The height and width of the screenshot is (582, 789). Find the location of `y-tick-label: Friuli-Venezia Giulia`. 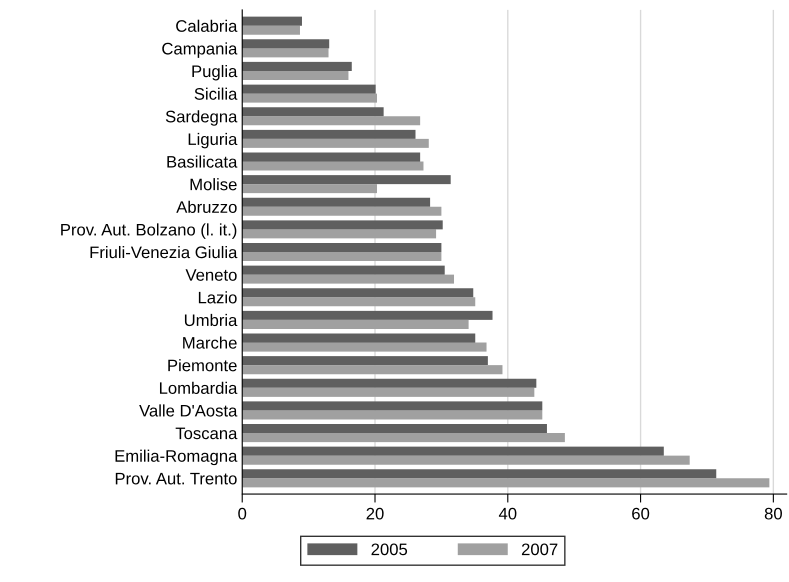

y-tick-label: Friuli-Venezia Giulia is located at coordinates (164, 252).